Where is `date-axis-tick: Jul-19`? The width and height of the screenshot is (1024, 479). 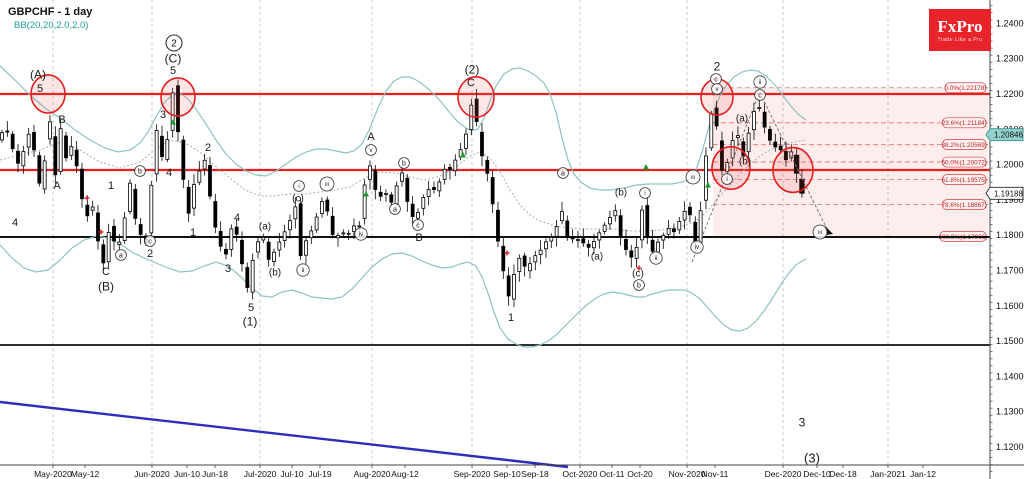
date-axis-tick: Jul-19 is located at coordinates (319, 474).